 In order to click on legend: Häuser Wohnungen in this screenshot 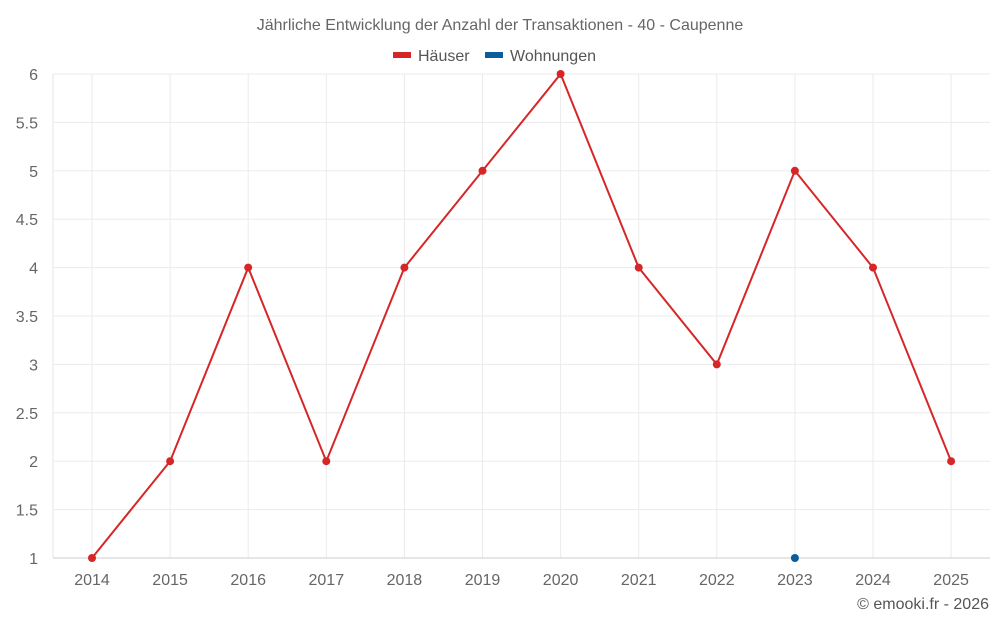, I will do `click(494, 56)`.